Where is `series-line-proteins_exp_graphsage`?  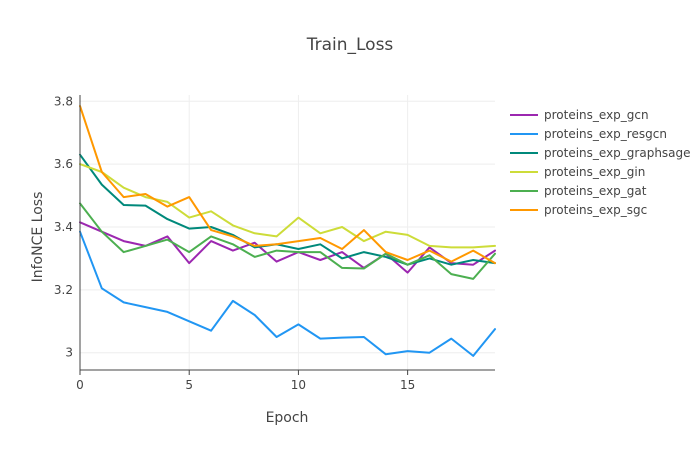
series-line-proteins_exp_graphsage is located at coordinates (287, 209).